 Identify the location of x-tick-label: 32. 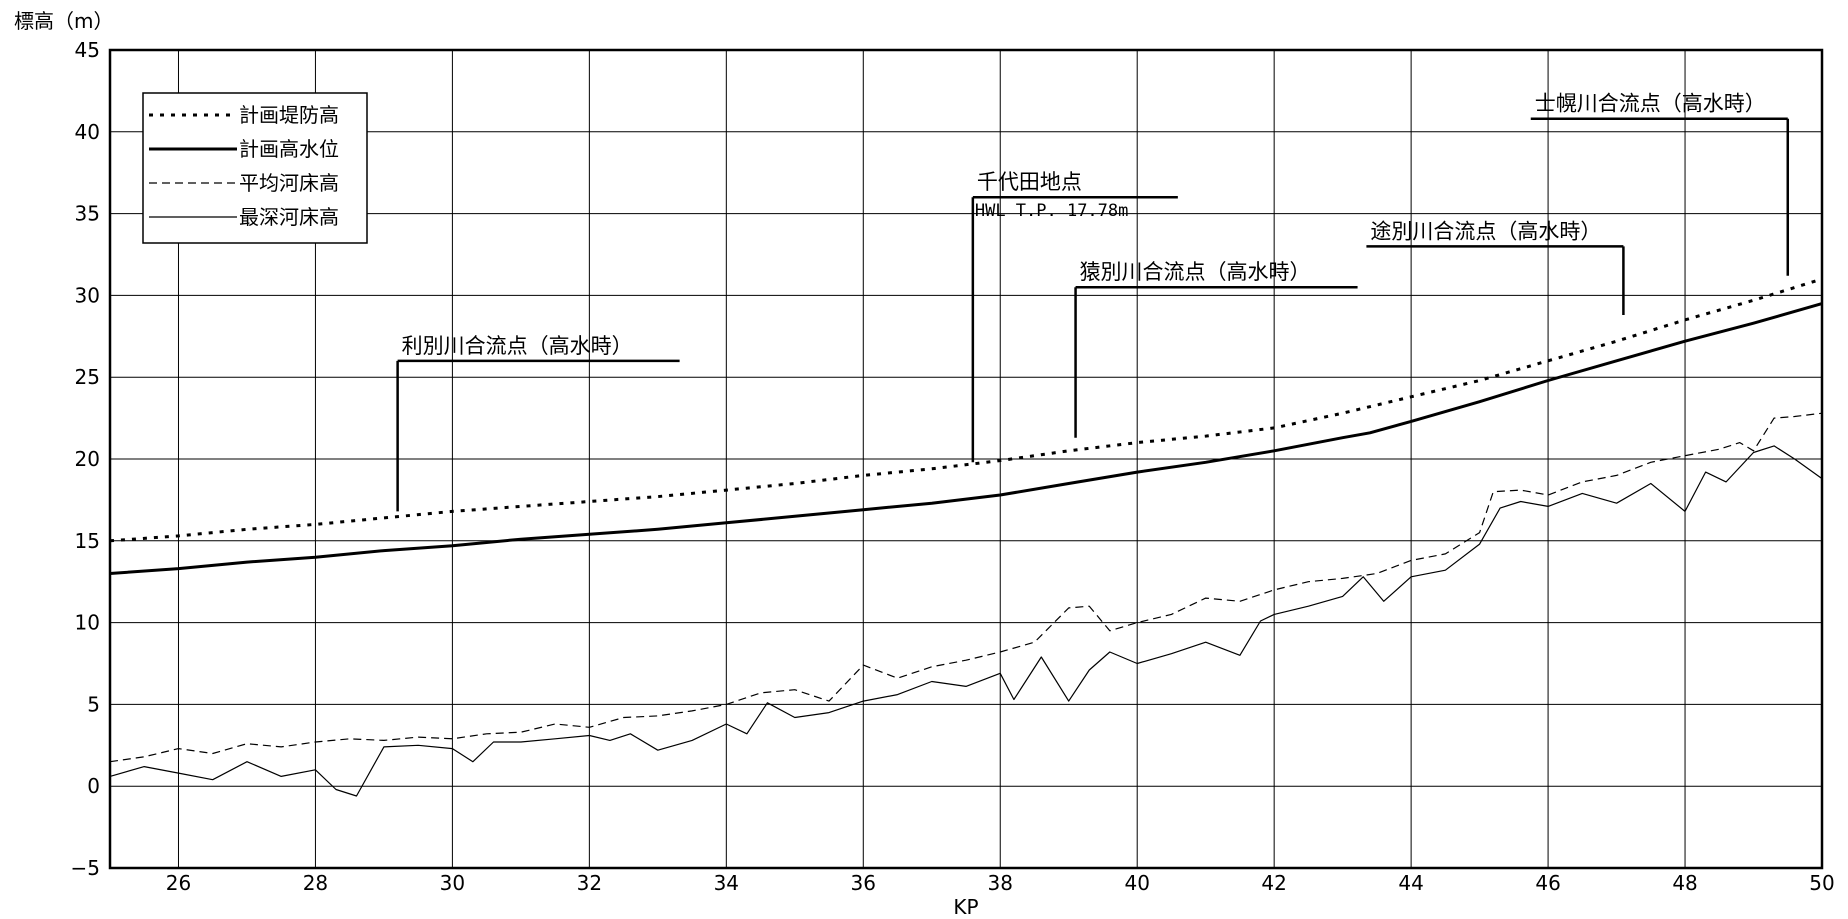
(589, 883).